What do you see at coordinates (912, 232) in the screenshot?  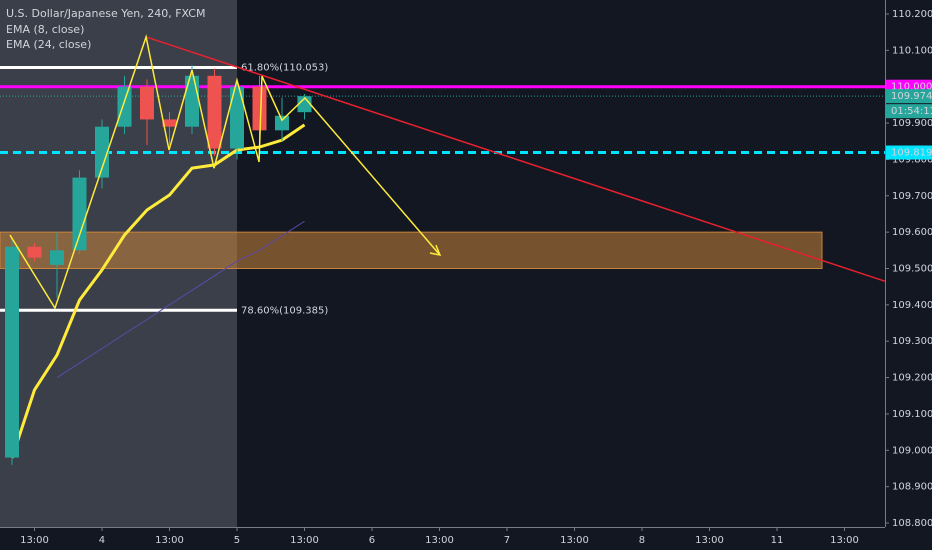 I see `y-tick-label: 109.600` at bounding box center [912, 232].